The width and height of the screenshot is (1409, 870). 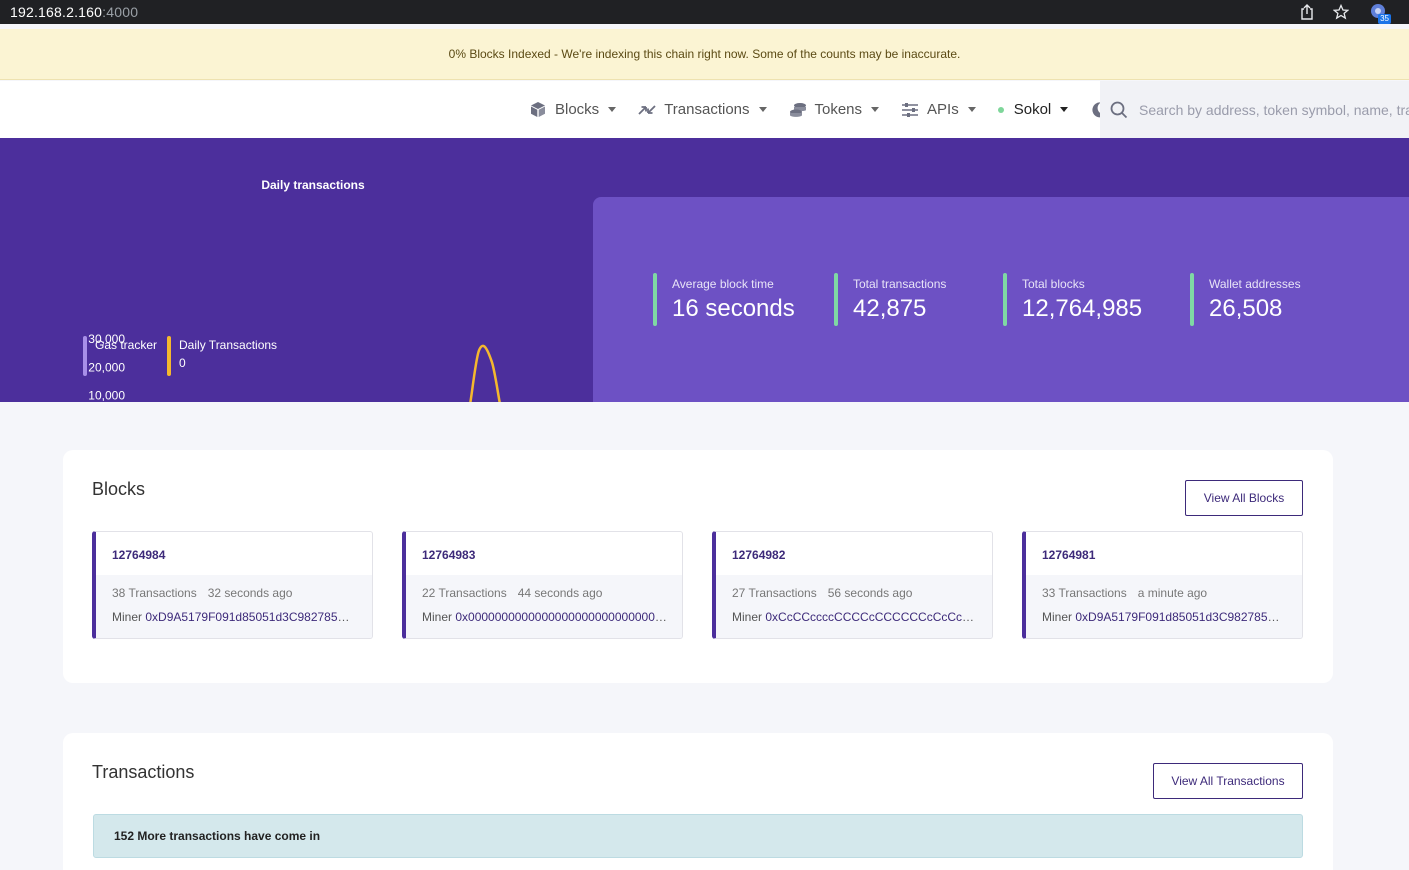 What do you see at coordinates (538, 110) in the screenshot?
I see `cube-icon` at bounding box center [538, 110].